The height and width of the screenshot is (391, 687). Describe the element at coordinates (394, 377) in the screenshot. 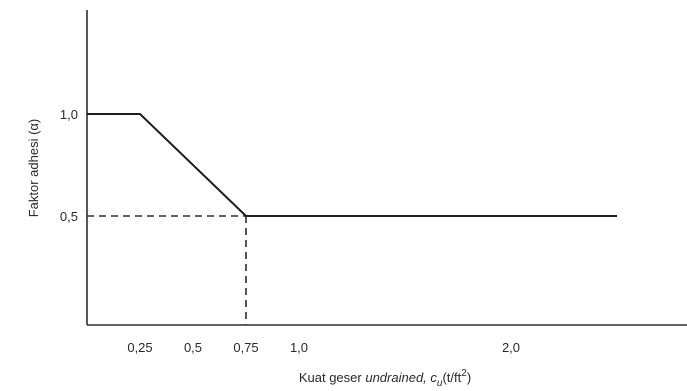

I see `x-label-italic: undrained` at that location.